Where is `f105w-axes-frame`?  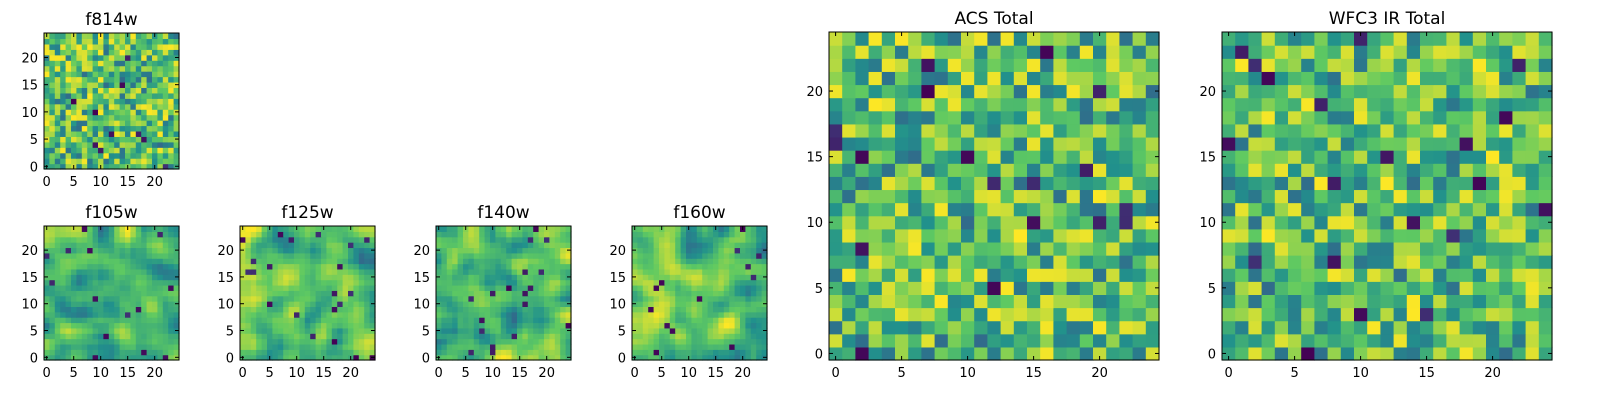 f105w-axes-frame is located at coordinates (111, 293).